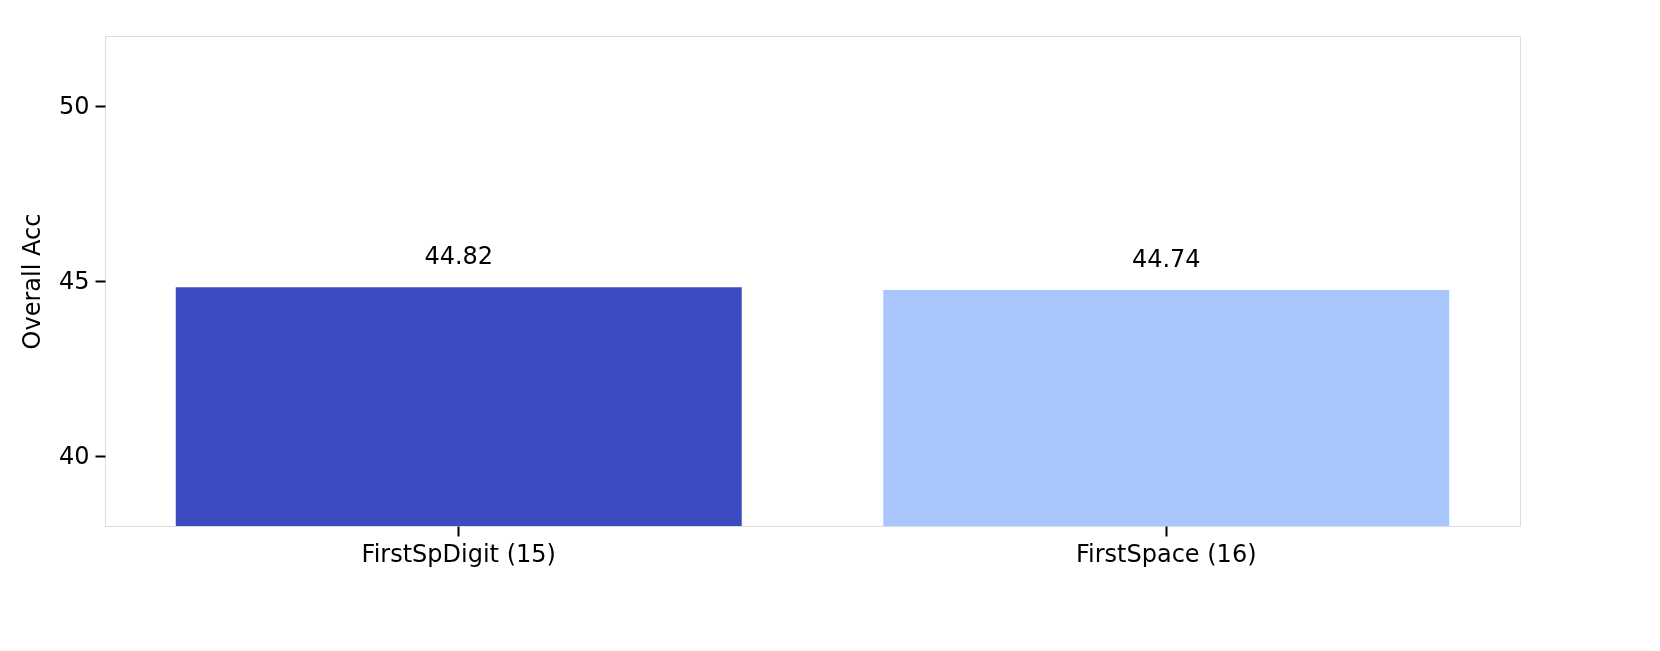  What do you see at coordinates (458, 553) in the screenshot?
I see `x-tick-label: FirstSpDigit (15)` at bounding box center [458, 553].